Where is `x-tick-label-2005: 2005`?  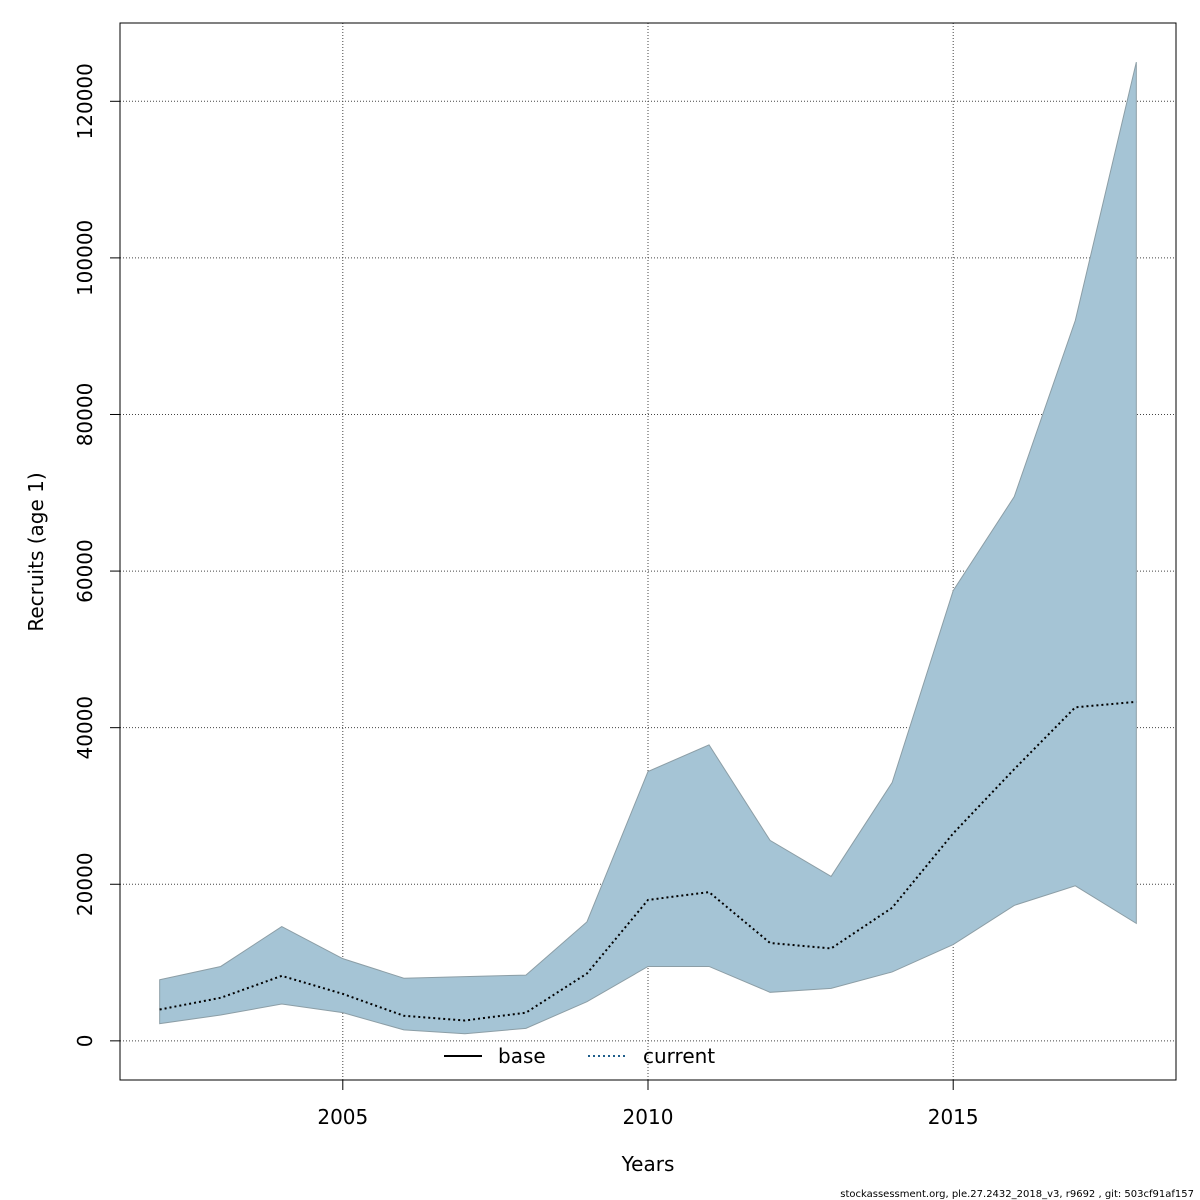
x-tick-label-2005: 2005 is located at coordinates (342, 1117).